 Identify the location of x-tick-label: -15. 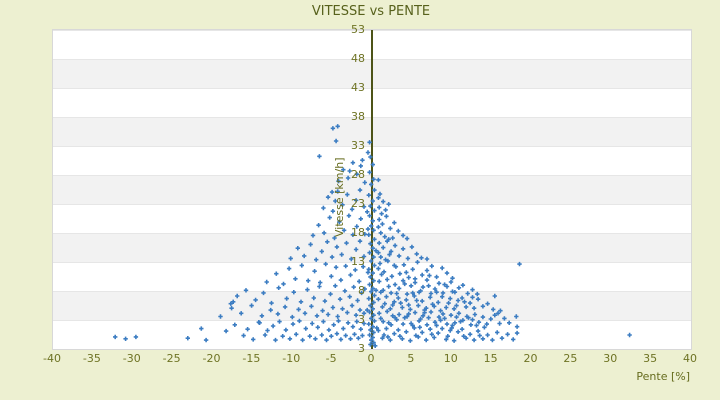
(251, 358).